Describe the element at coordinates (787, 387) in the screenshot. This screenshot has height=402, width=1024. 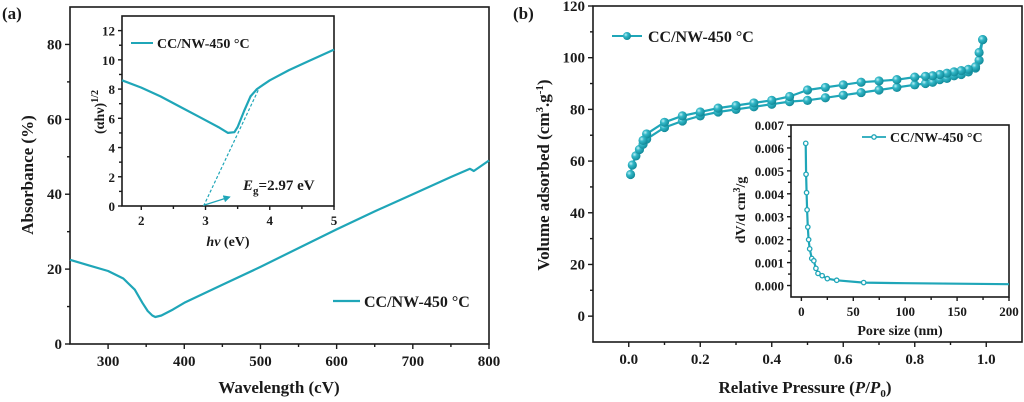
I see `xlabel-text: Relative Pressure (` at that location.